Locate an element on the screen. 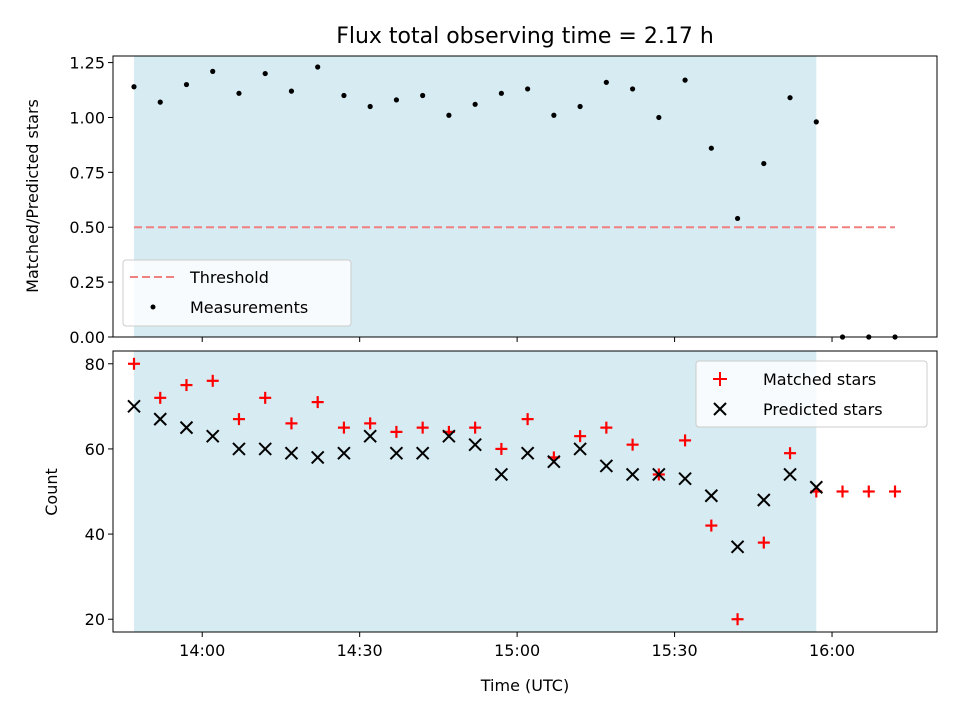 The width and height of the screenshot is (960, 720). bottom-x-tick-label: 16:00 is located at coordinates (832, 650).